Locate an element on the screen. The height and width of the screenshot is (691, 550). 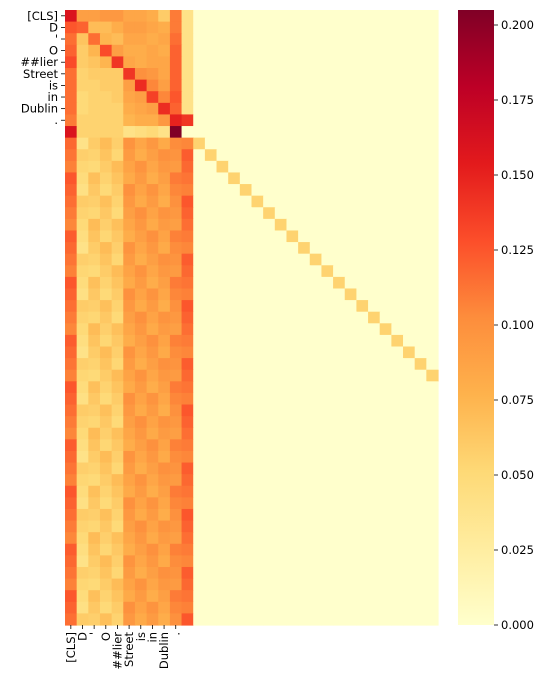
colorbar-tick-label: 0.100 is located at coordinates (517, 325).